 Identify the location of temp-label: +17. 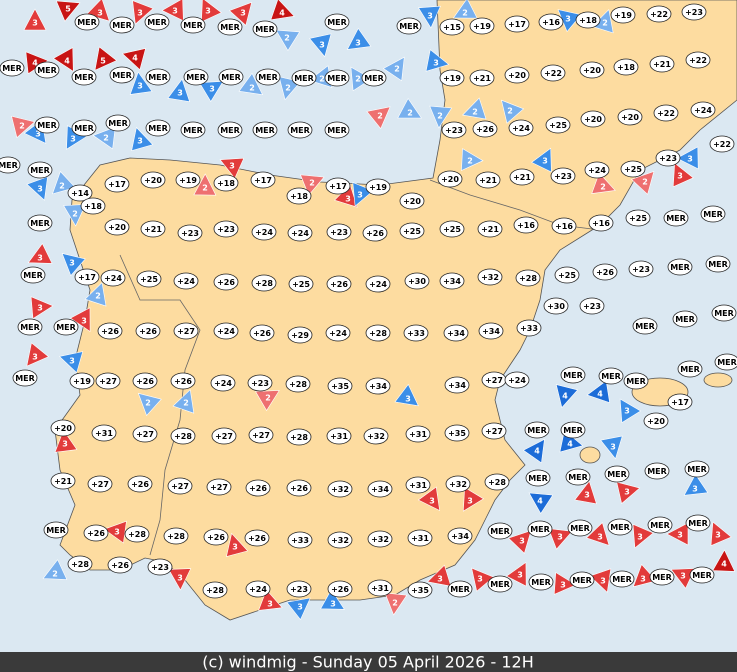
(87, 277).